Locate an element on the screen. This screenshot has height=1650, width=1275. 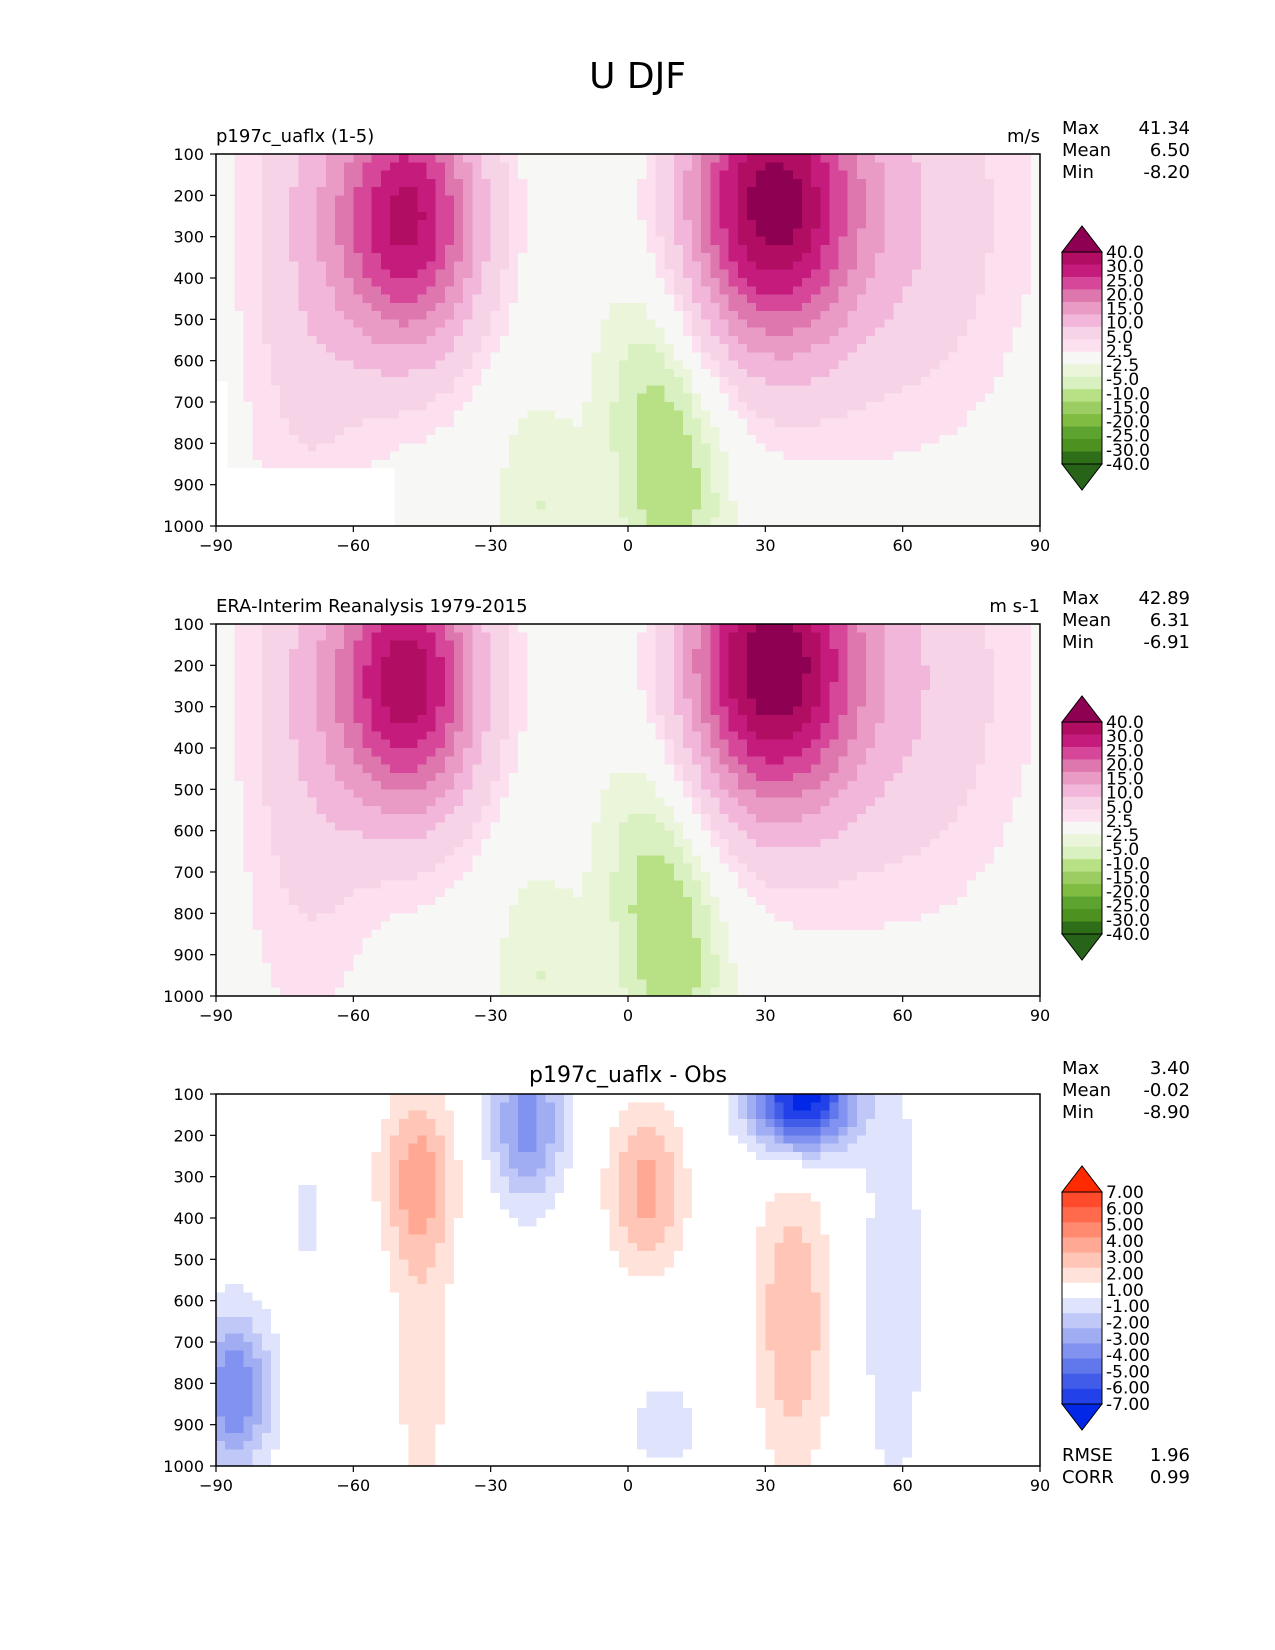
colorbar-extend-top is located at coordinates (1082, 239).